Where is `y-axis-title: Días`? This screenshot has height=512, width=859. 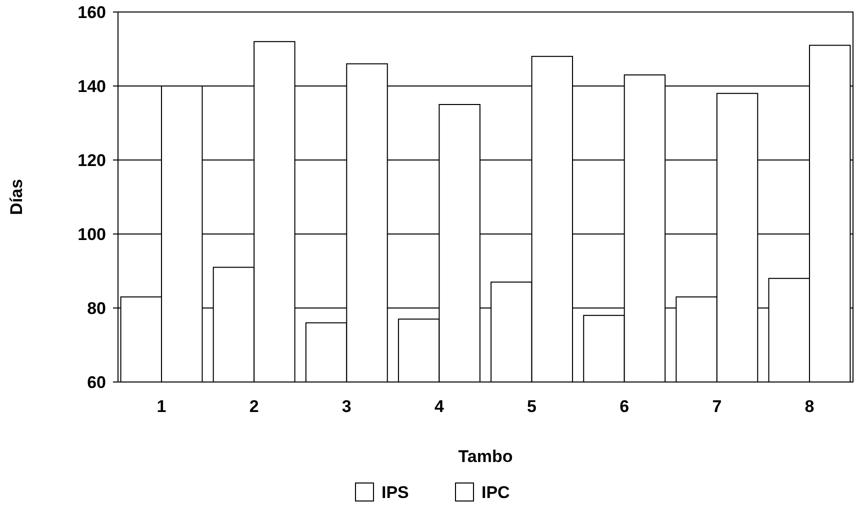
y-axis-title: Días is located at coordinates (16, 197).